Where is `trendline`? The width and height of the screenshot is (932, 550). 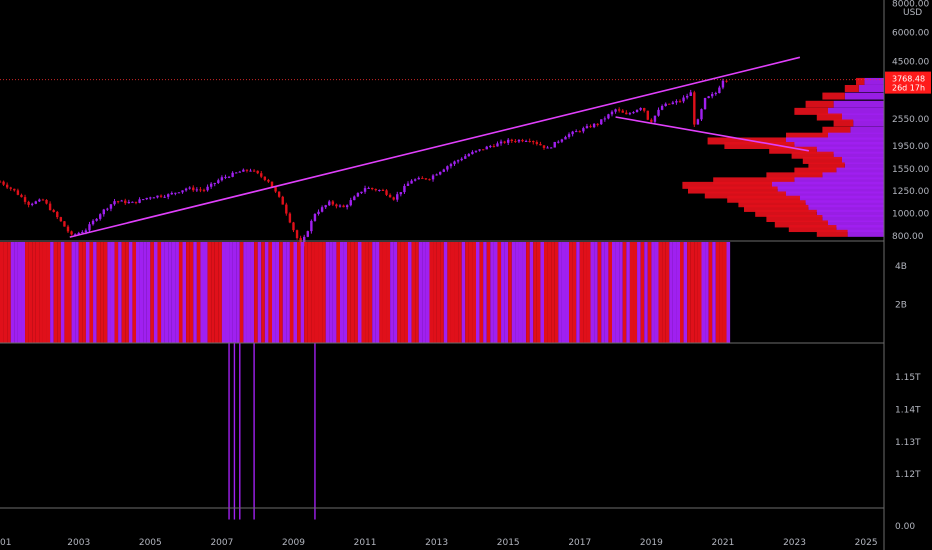
trendline is located at coordinates (712, 134).